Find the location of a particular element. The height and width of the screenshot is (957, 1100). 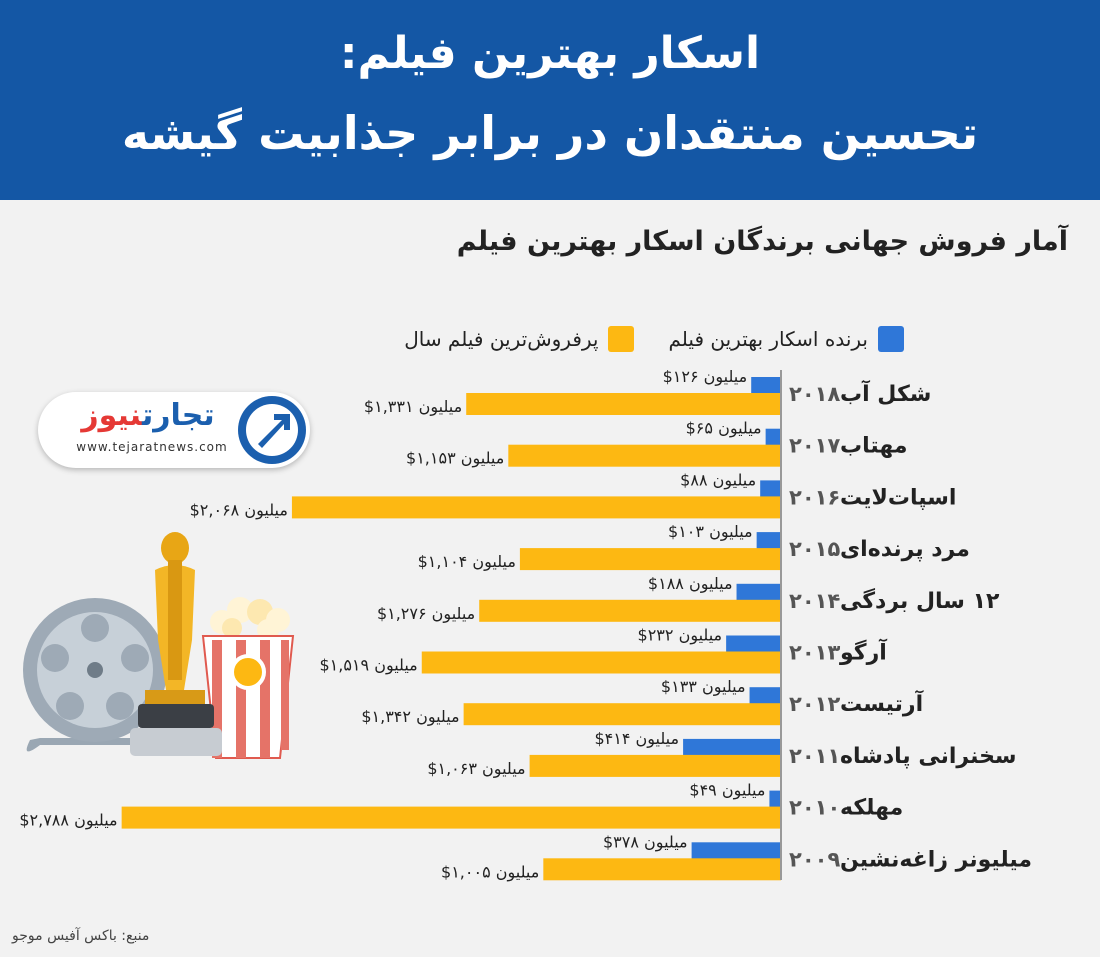

logo-url: www.tejaratnews.com is located at coordinates (152, 447).